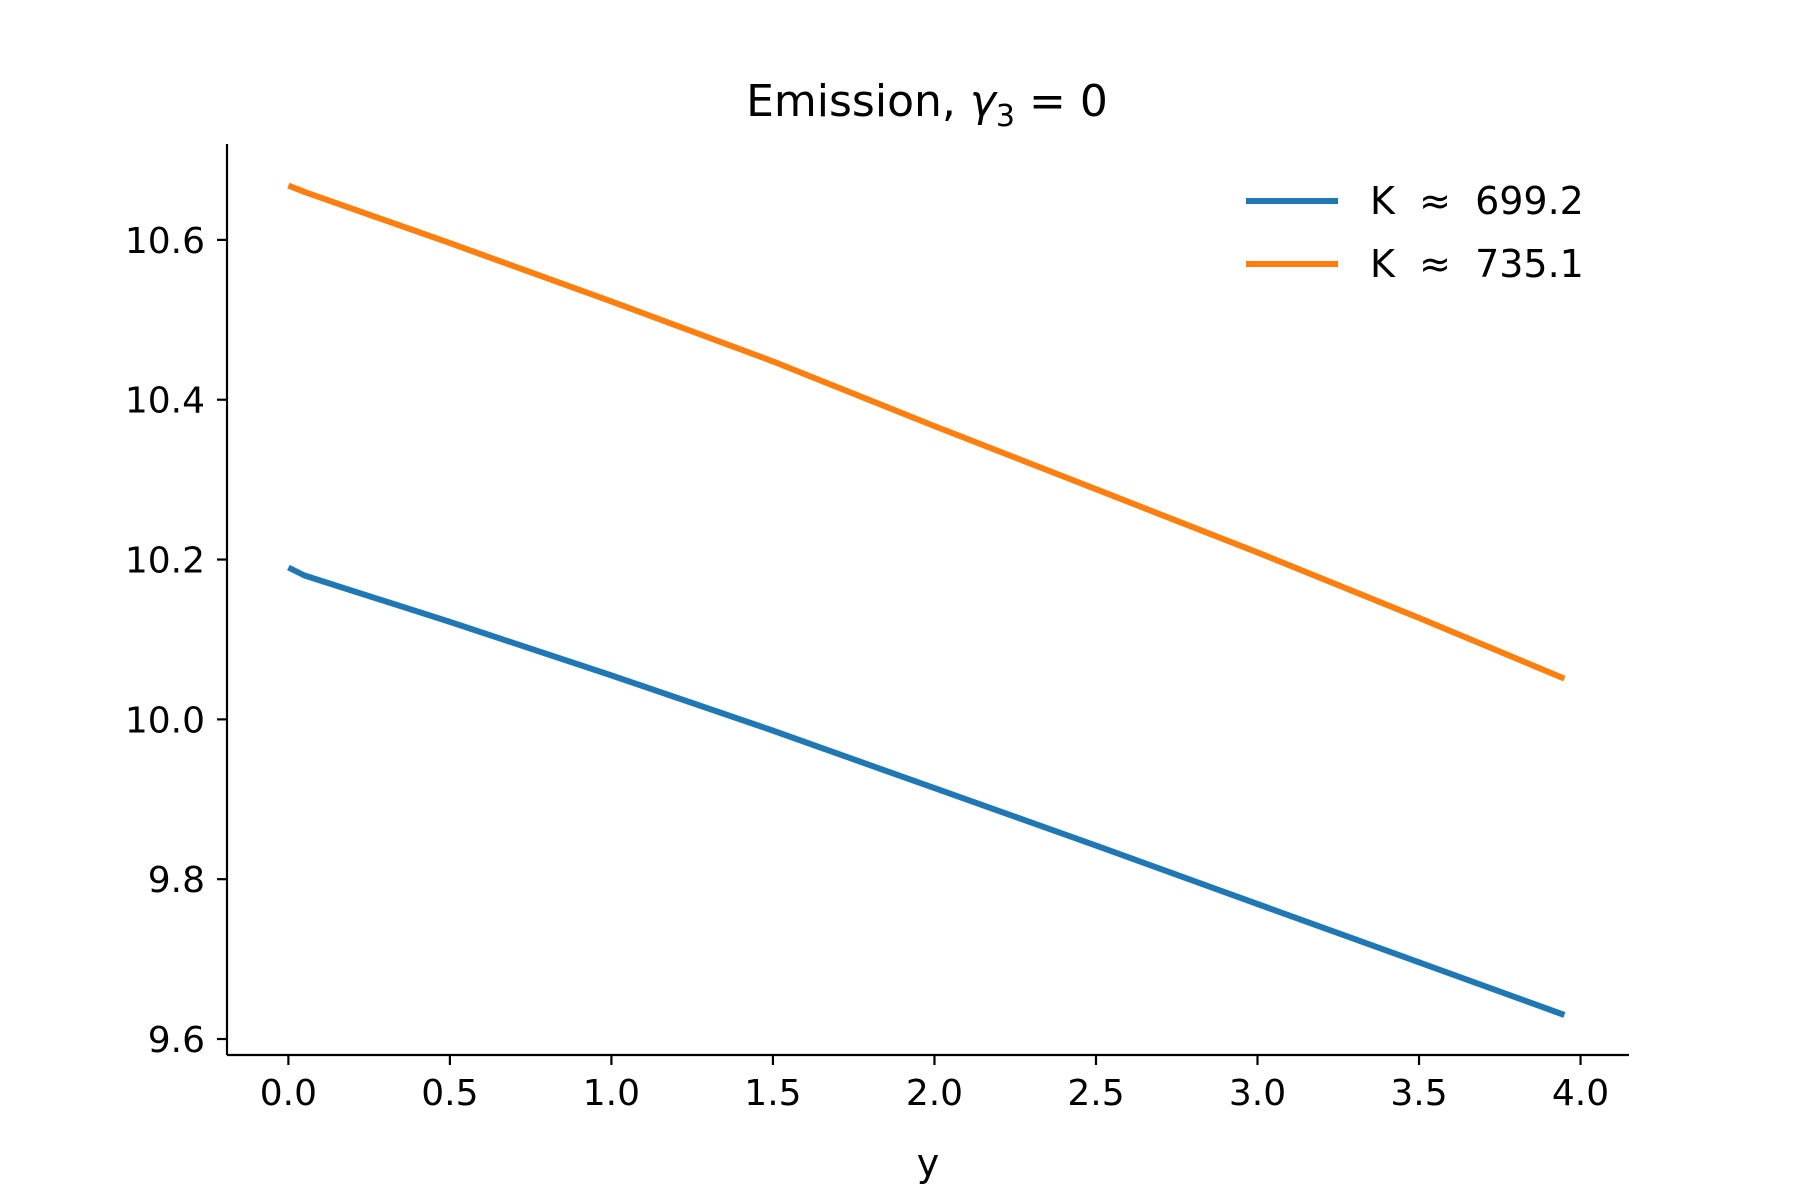 The height and width of the screenshot is (1200, 1800). I want to click on legend-item: K ≈ 735.1, so click(1415, 264).